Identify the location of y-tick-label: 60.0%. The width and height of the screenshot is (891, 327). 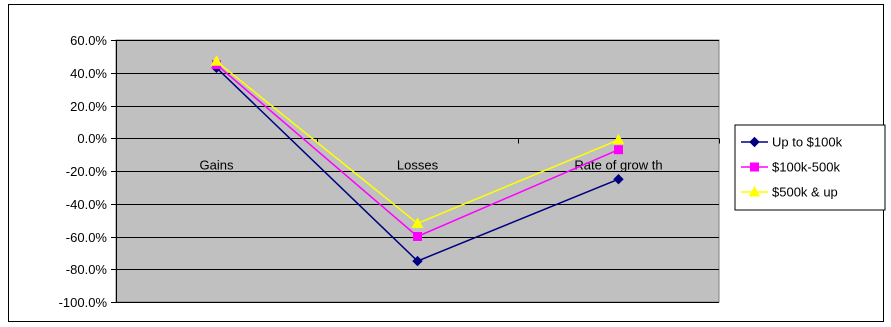
(88, 40).